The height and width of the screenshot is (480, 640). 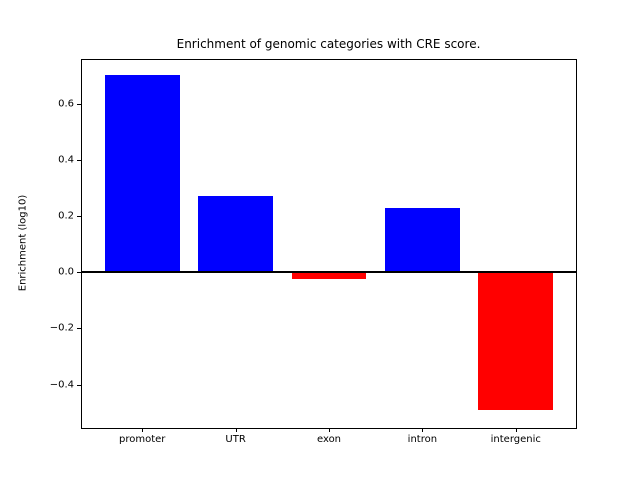 What do you see at coordinates (66, 160) in the screenshot?
I see `y-tick-label: 0.4` at bounding box center [66, 160].